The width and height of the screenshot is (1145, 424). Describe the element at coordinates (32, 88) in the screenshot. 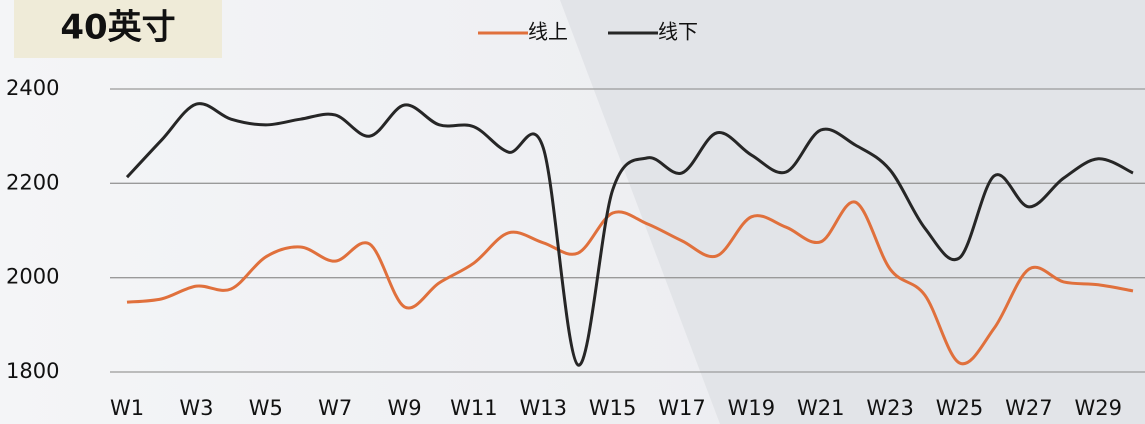

I see `y-tick-label: 2400` at that location.